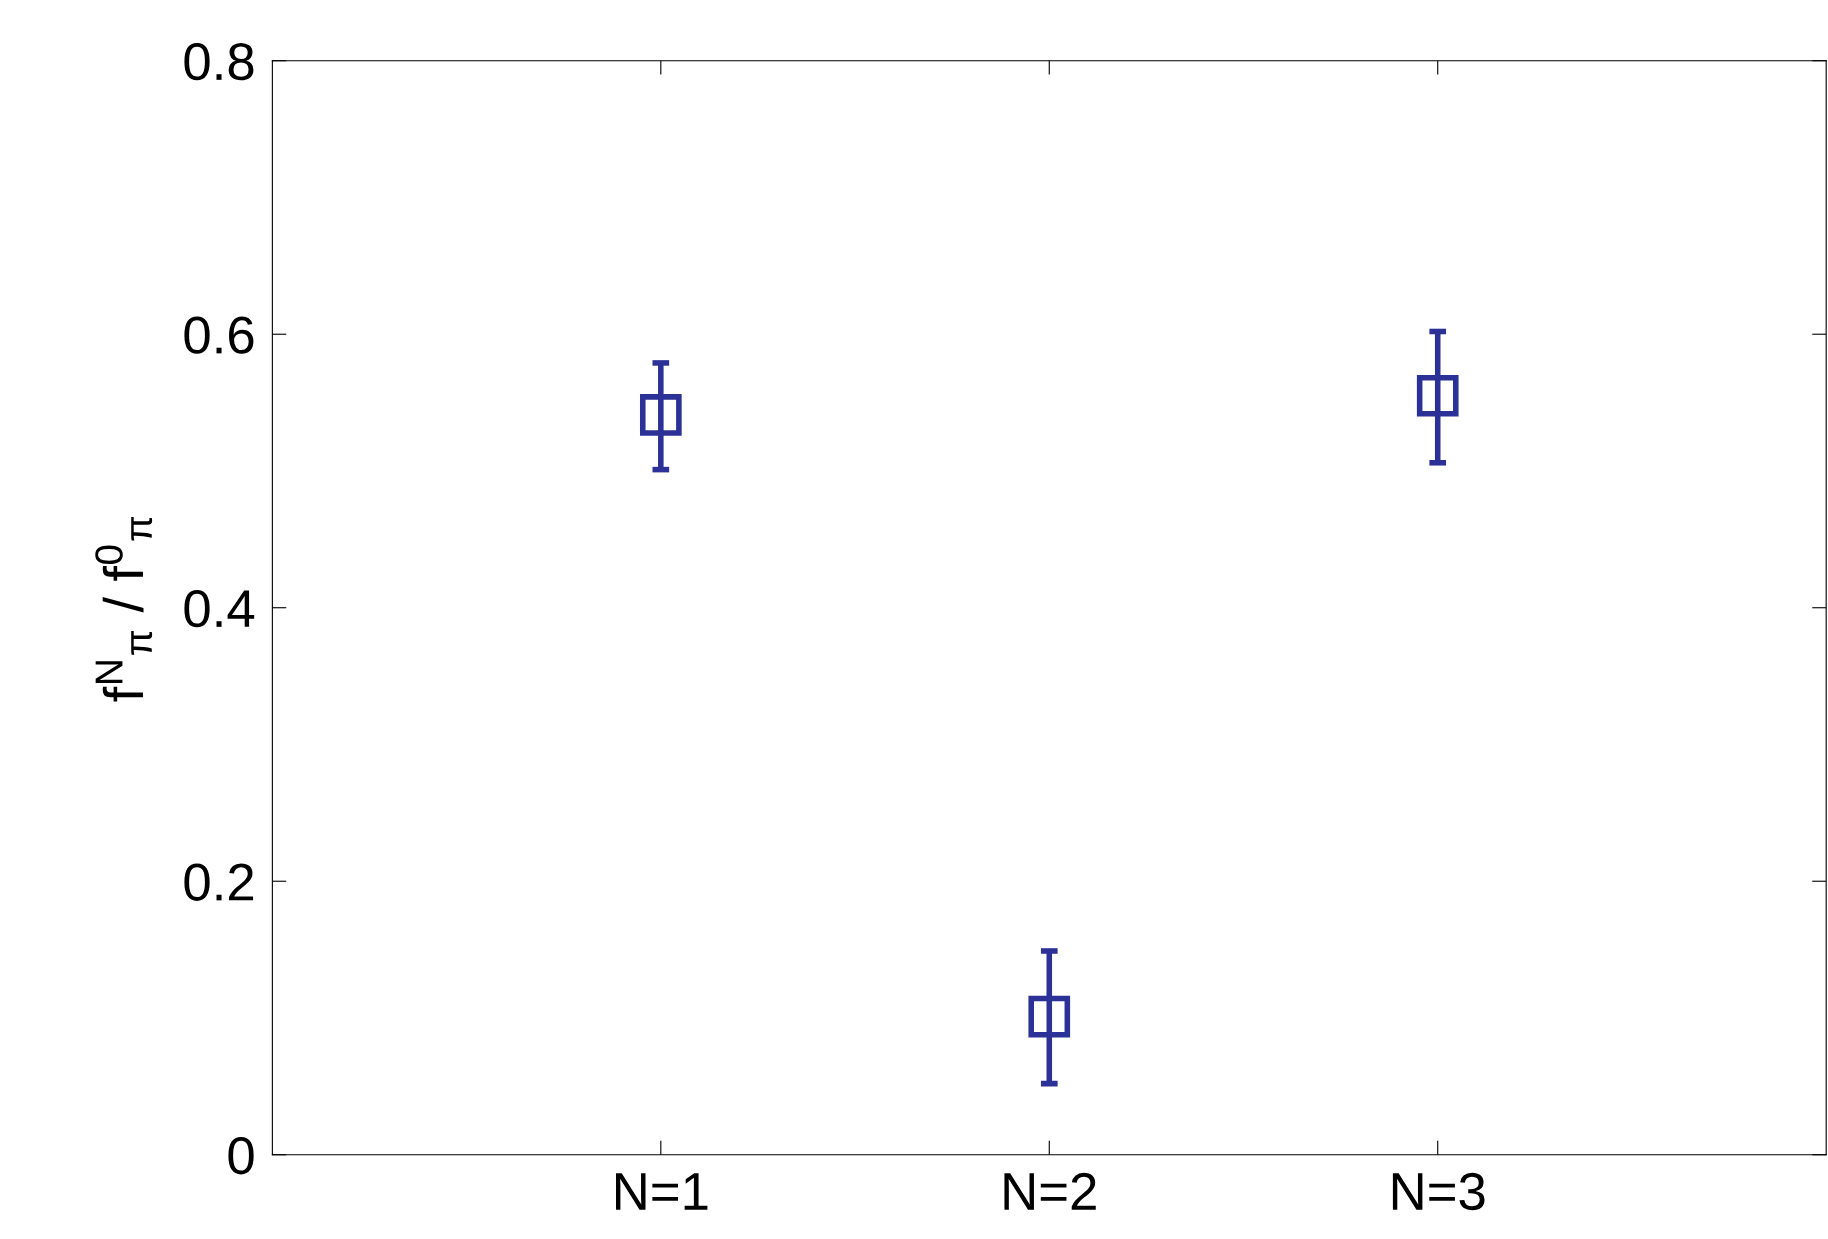  Describe the element at coordinates (241, 1156) in the screenshot. I see `y-tick-label: 0` at that location.